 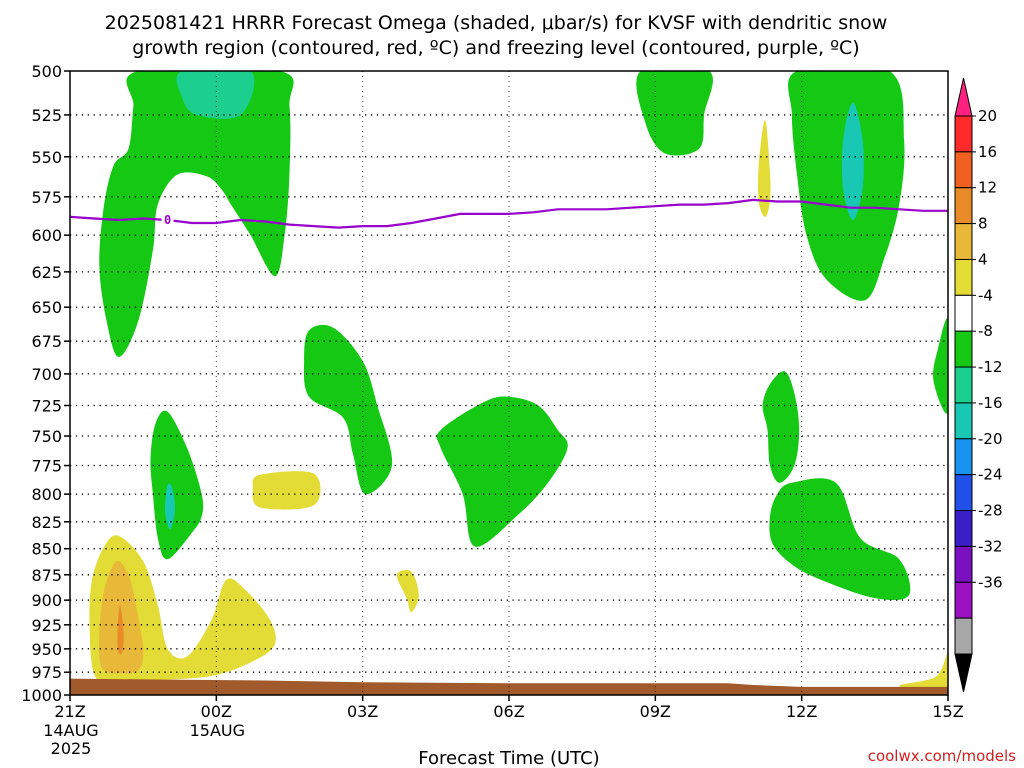 I want to click on x-tick-label-12Z: 12Z, so click(x=801, y=711).